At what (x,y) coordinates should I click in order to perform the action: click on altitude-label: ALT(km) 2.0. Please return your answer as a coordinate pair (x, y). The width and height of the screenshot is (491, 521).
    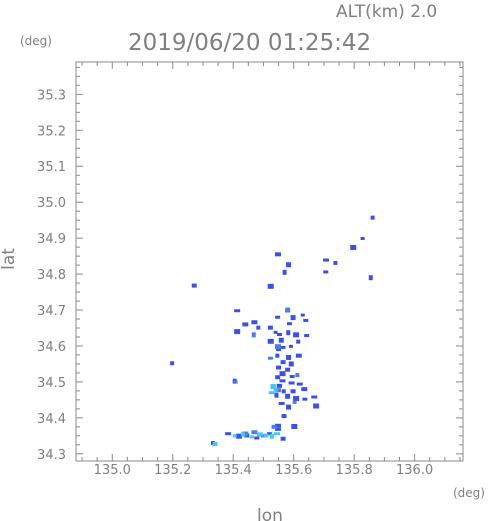
    Looking at the image, I should click on (386, 12).